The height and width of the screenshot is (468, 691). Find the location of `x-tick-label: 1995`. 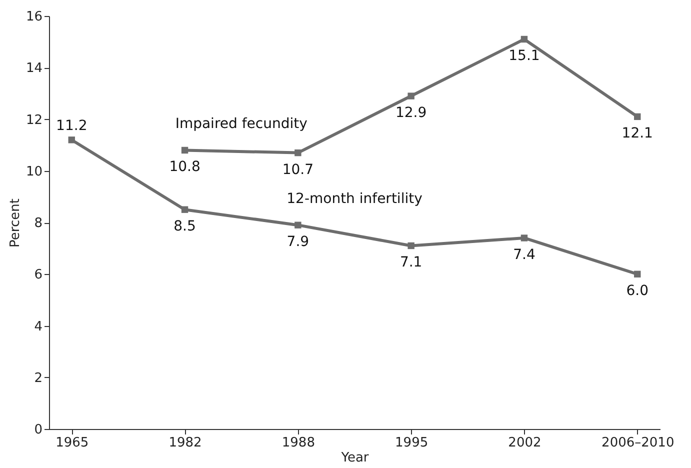

x-tick-label: 1995 is located at coordinates (411, 443).